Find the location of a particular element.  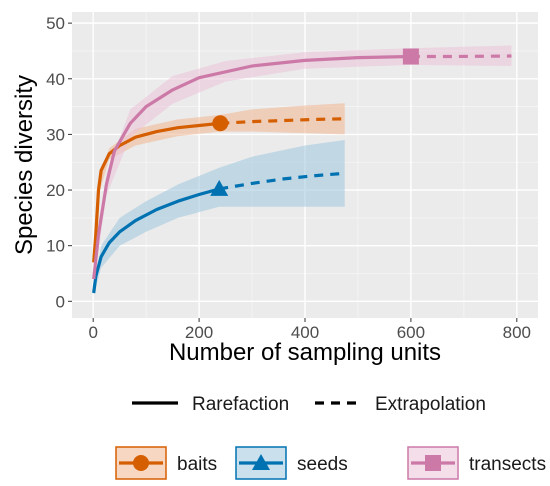

seeds-confidence-band is located at coordinates (219, 218).